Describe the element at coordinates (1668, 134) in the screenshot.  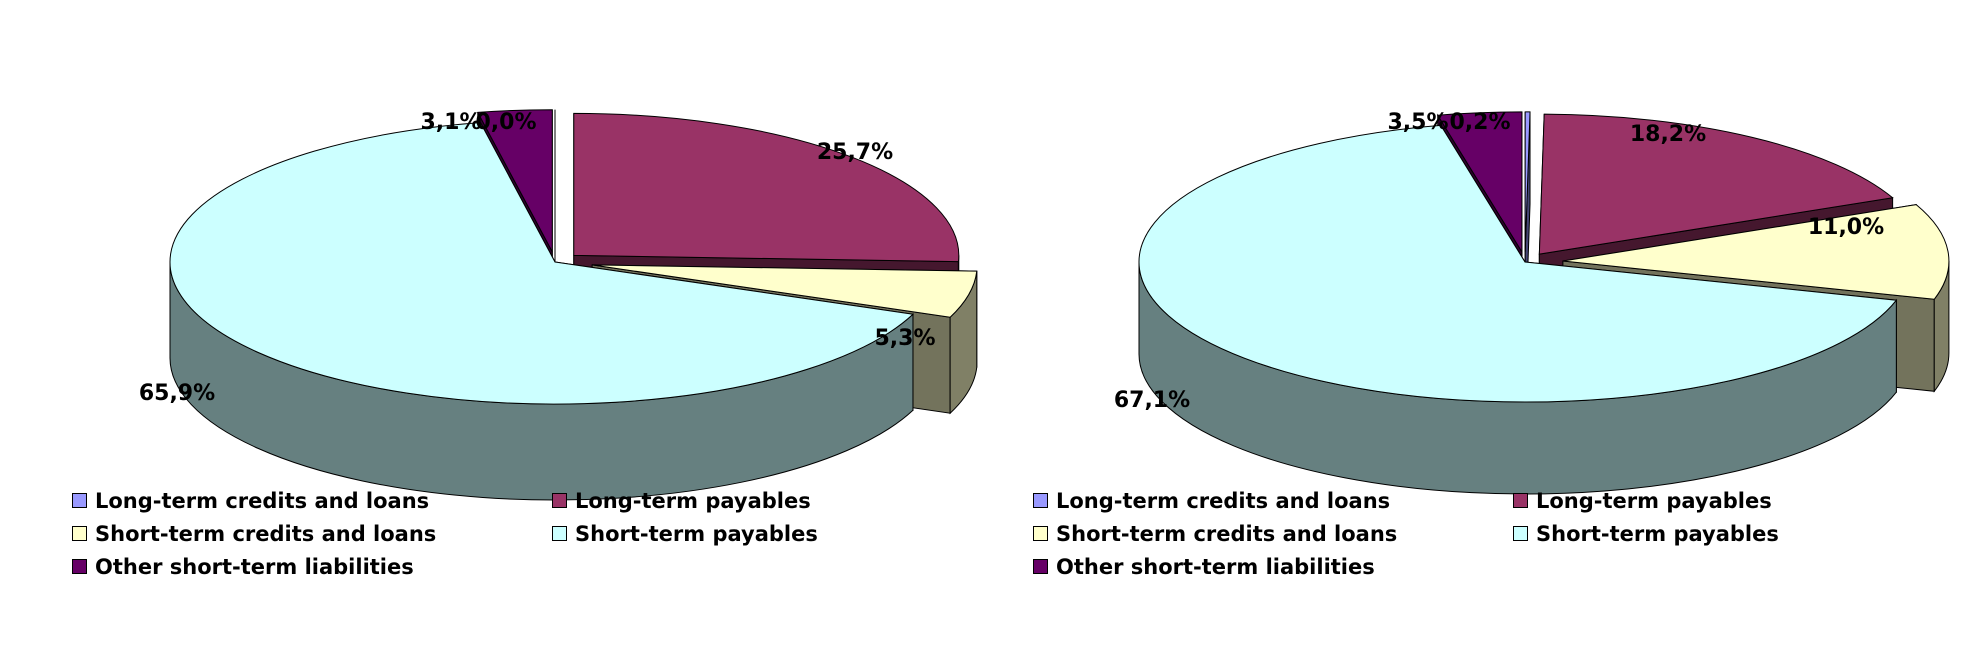
I see `pie-label-long-term-payables: 18,2%` at that location.